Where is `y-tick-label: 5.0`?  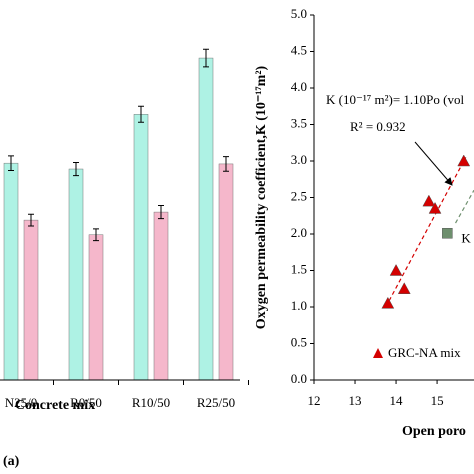
y-tick-label: 5.0 is located at coordinates (299, 13).